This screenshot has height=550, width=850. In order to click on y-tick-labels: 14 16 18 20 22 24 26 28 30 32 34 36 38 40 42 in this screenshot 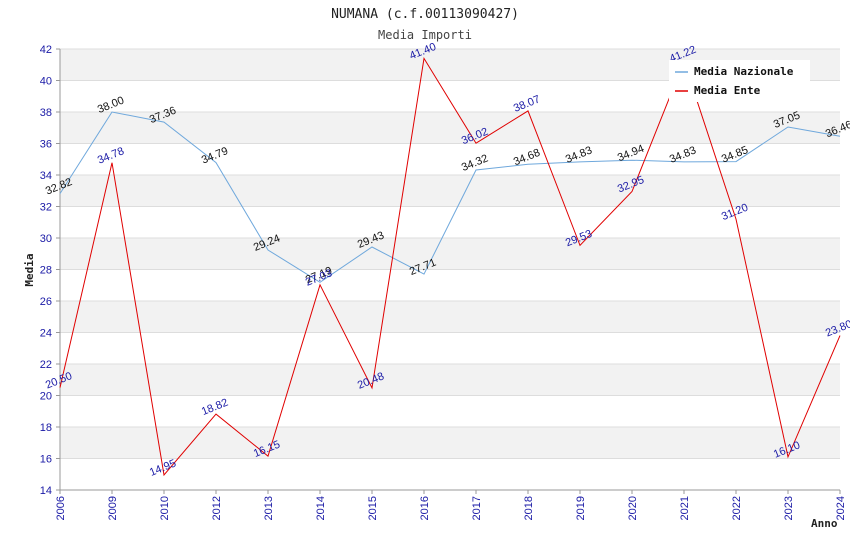, I will do `click(46, 270)`.